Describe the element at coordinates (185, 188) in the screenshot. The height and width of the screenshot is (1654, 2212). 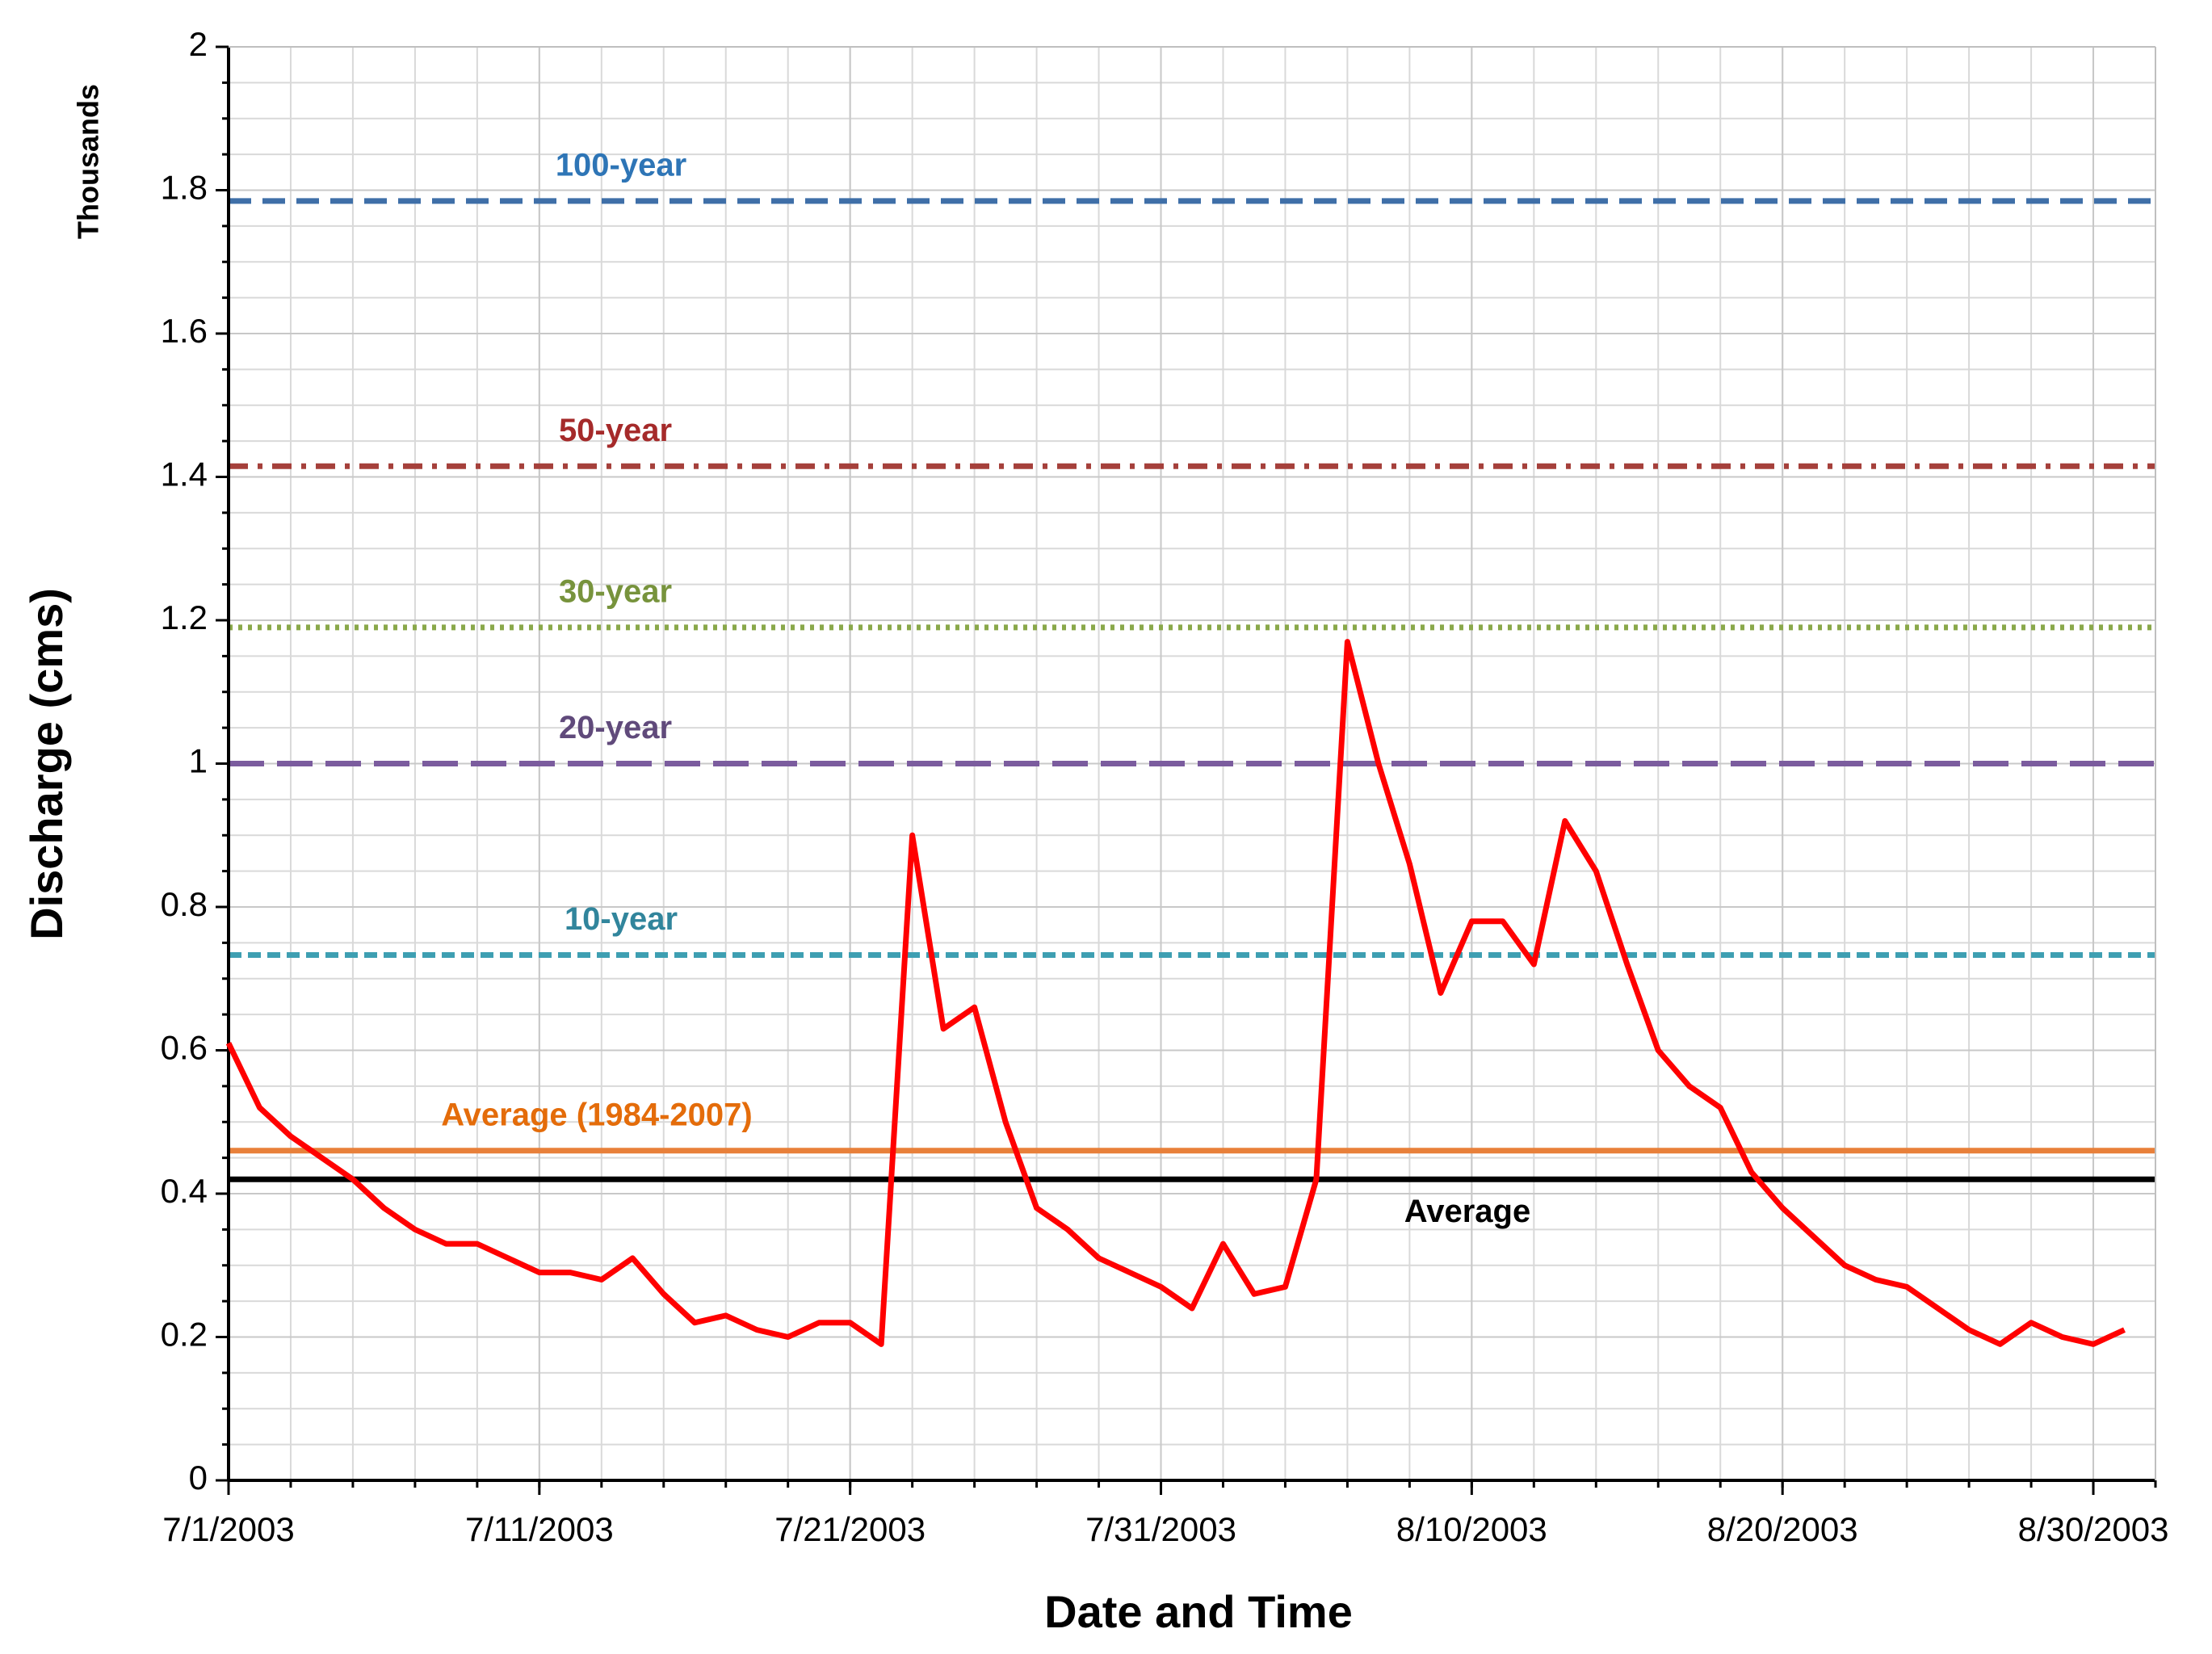
I see `y-tick-label: 1.8` at that location.